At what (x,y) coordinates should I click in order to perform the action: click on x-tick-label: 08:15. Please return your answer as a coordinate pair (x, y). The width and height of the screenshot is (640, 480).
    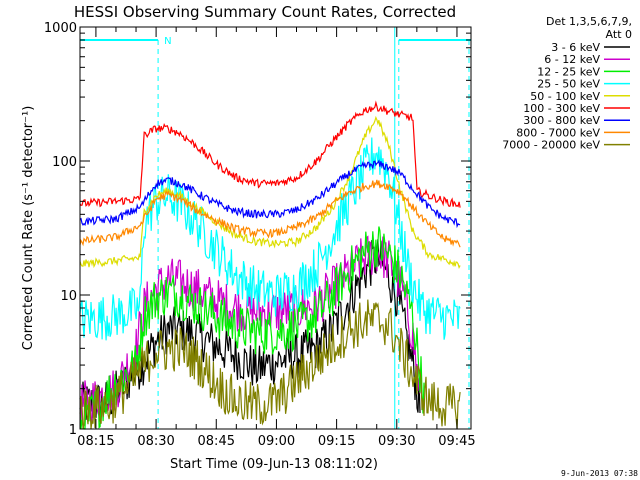
    Looking at the image, I should click on (95, 441).